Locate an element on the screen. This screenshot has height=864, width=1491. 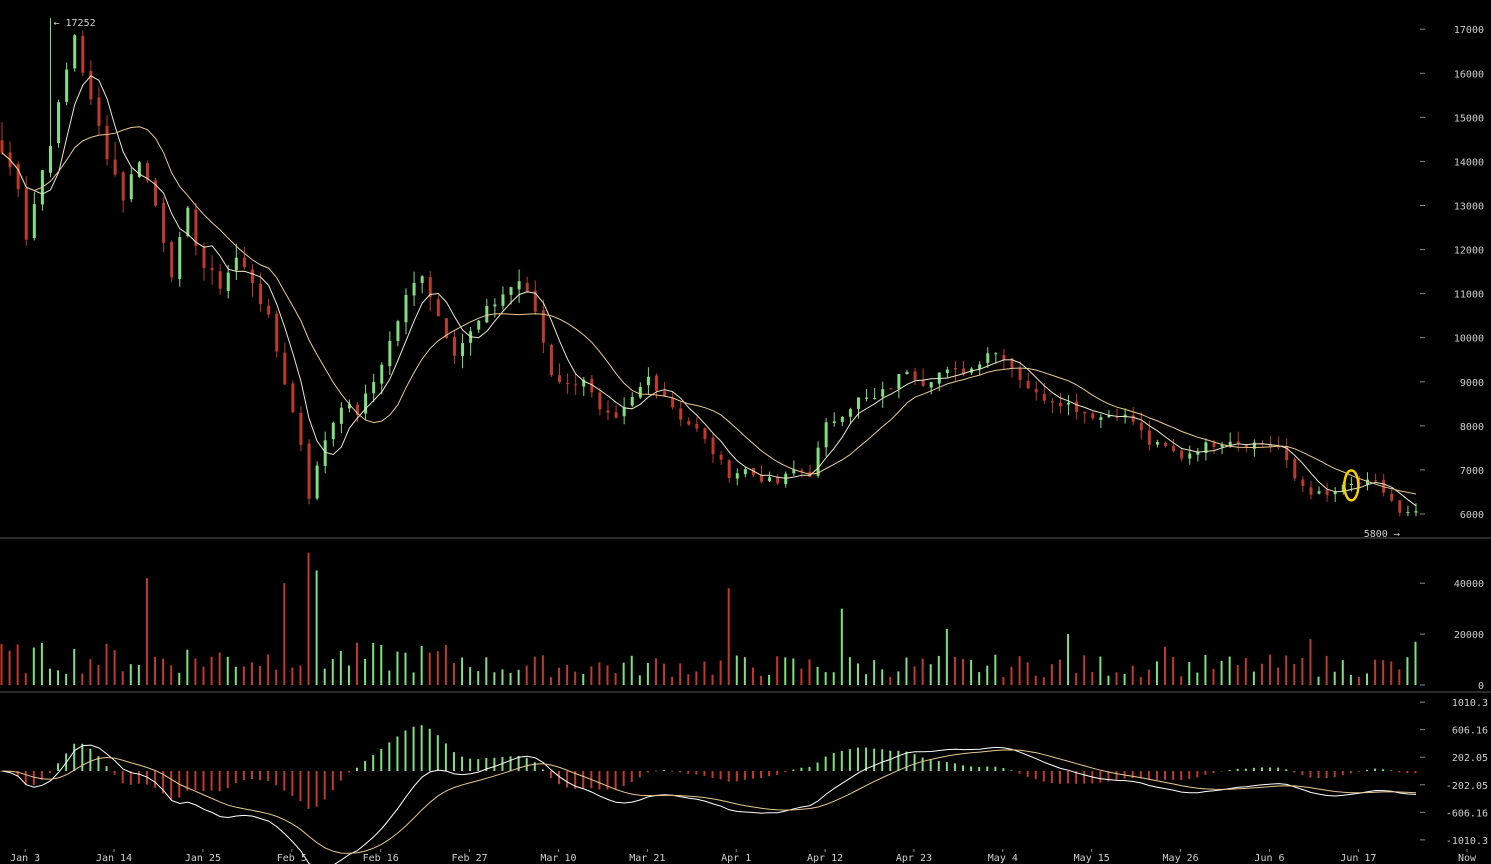
x-axis-label: Apr 23 is located at coordinates (914, 858).